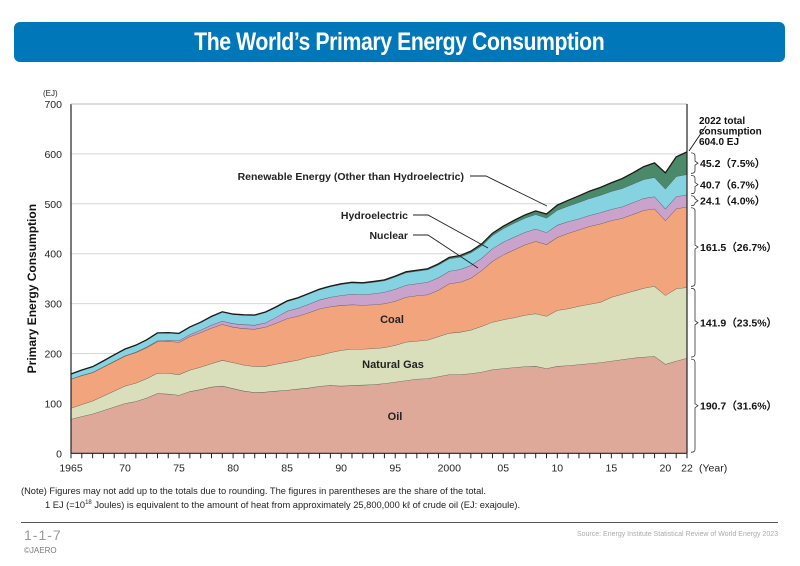  I want to click on x-tick-label-1990: 90, so click(341, 468).